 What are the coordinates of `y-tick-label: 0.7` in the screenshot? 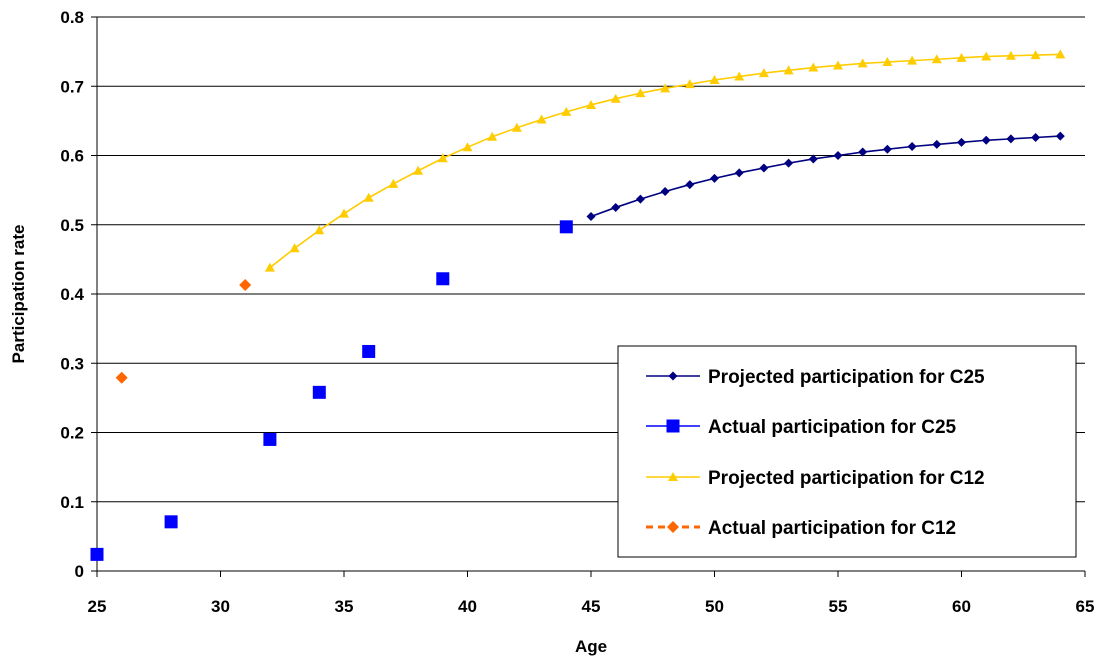 It's located at (72, 86).